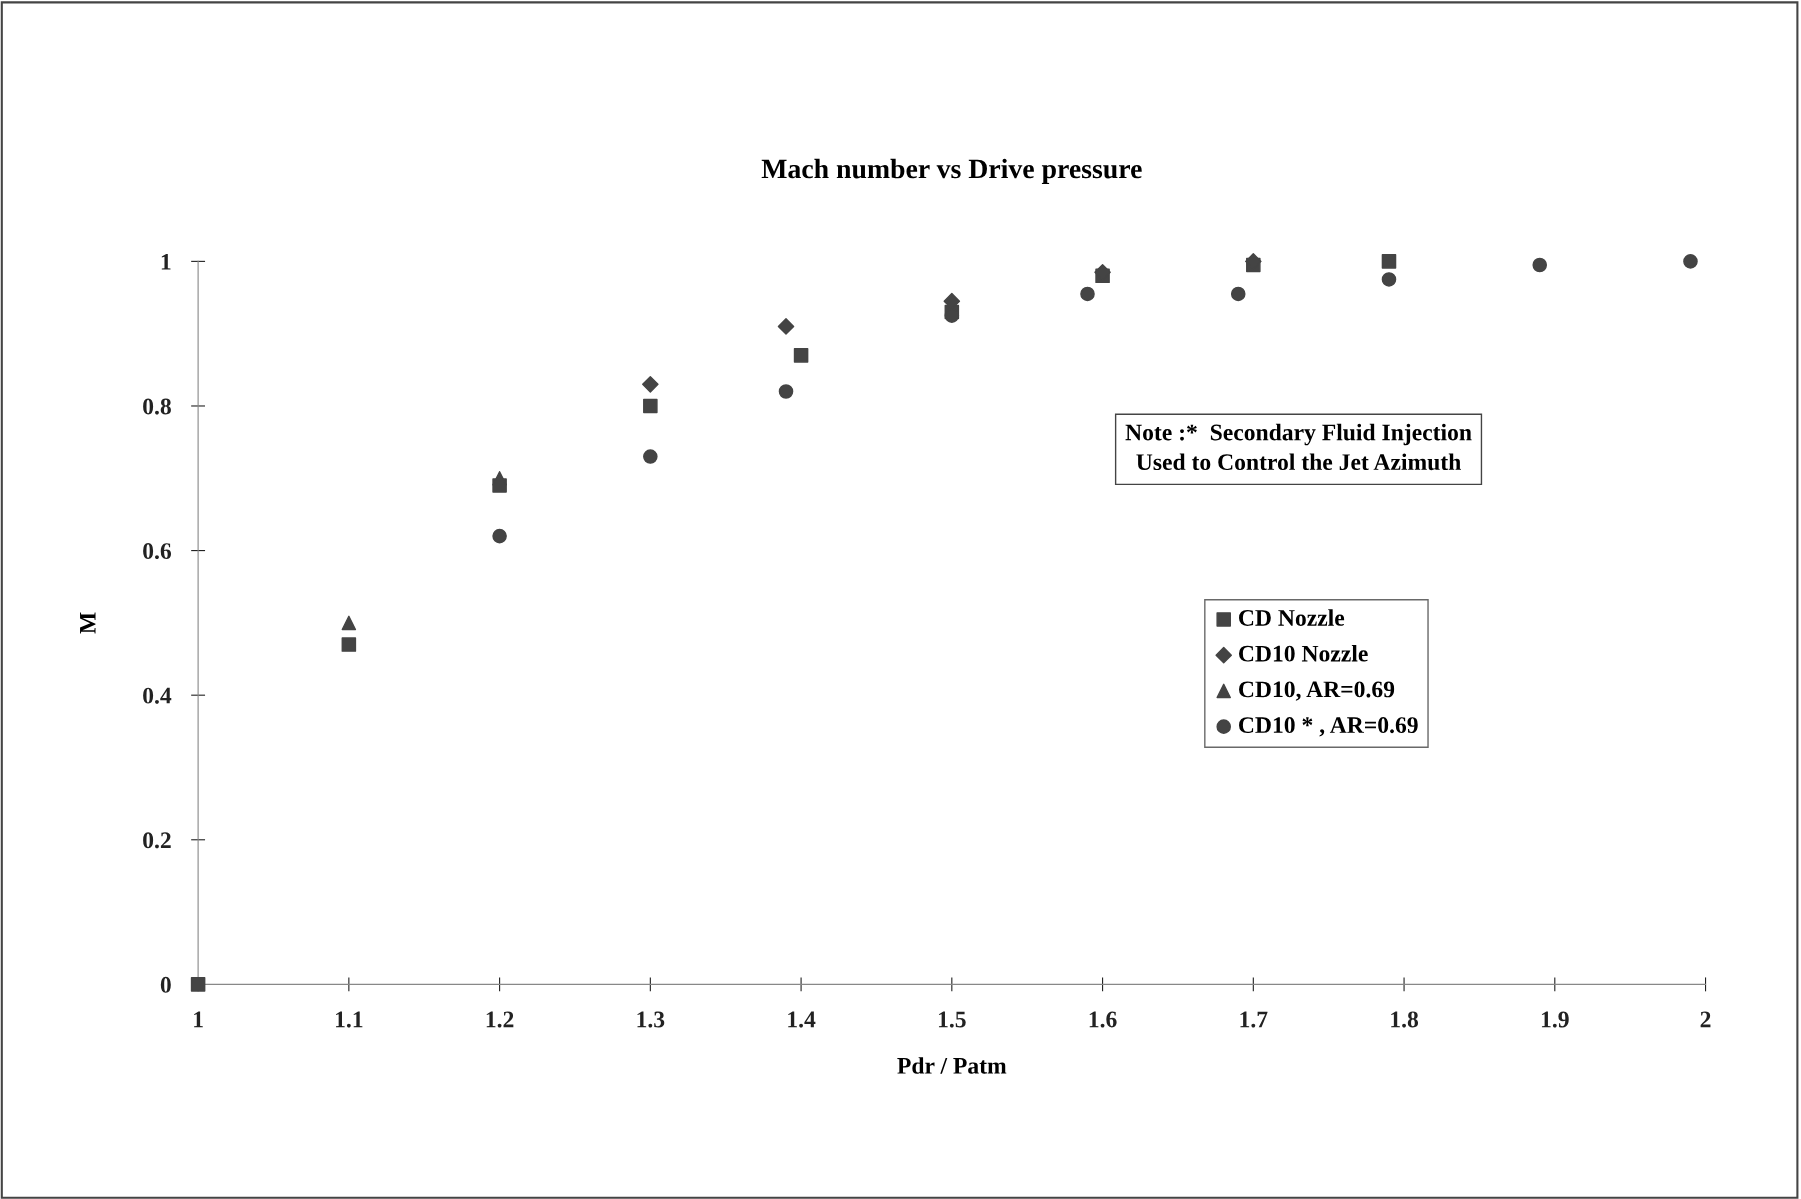  Describe the element at coordinates (802, 1019) in the screenshot. I see `x-tick-label: 1.4` at that location.